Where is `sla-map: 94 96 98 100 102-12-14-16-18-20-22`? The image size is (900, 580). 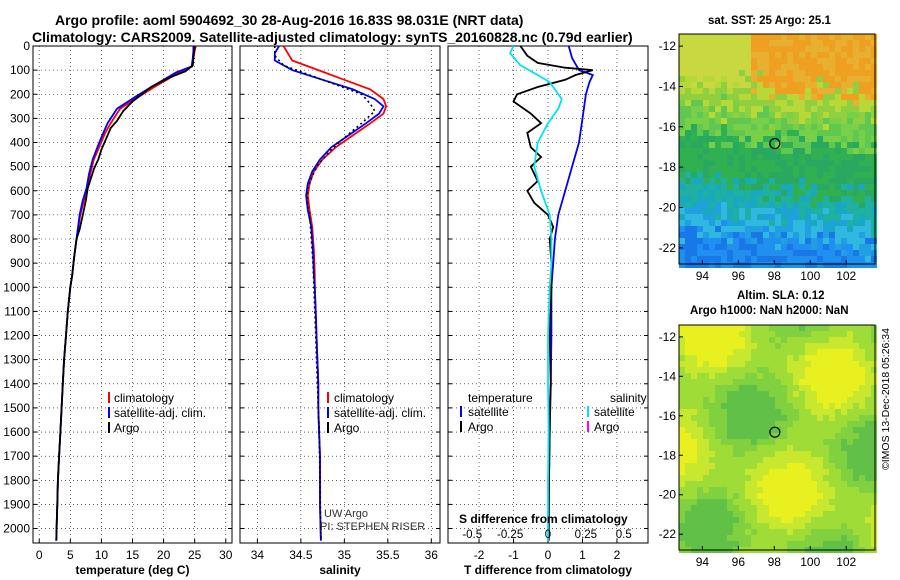
sla-map: 94 96 98 100 102-12-14-16-18-20-22 is located at coordinates (768, 446).